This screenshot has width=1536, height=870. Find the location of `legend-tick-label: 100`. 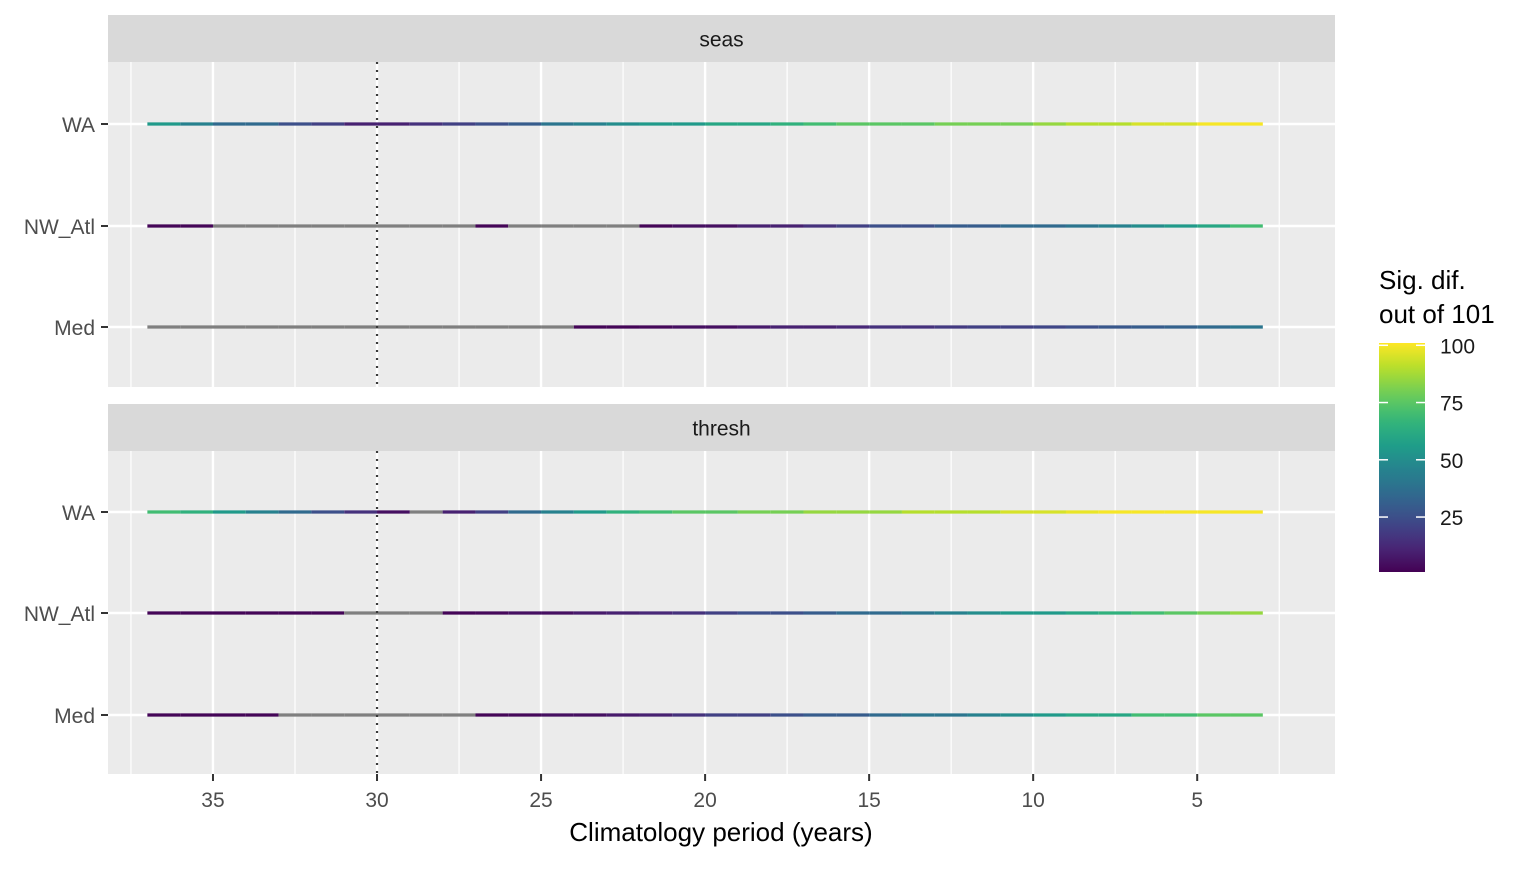

legend-tick-label: 100 is located at coordinates (1457, 346).